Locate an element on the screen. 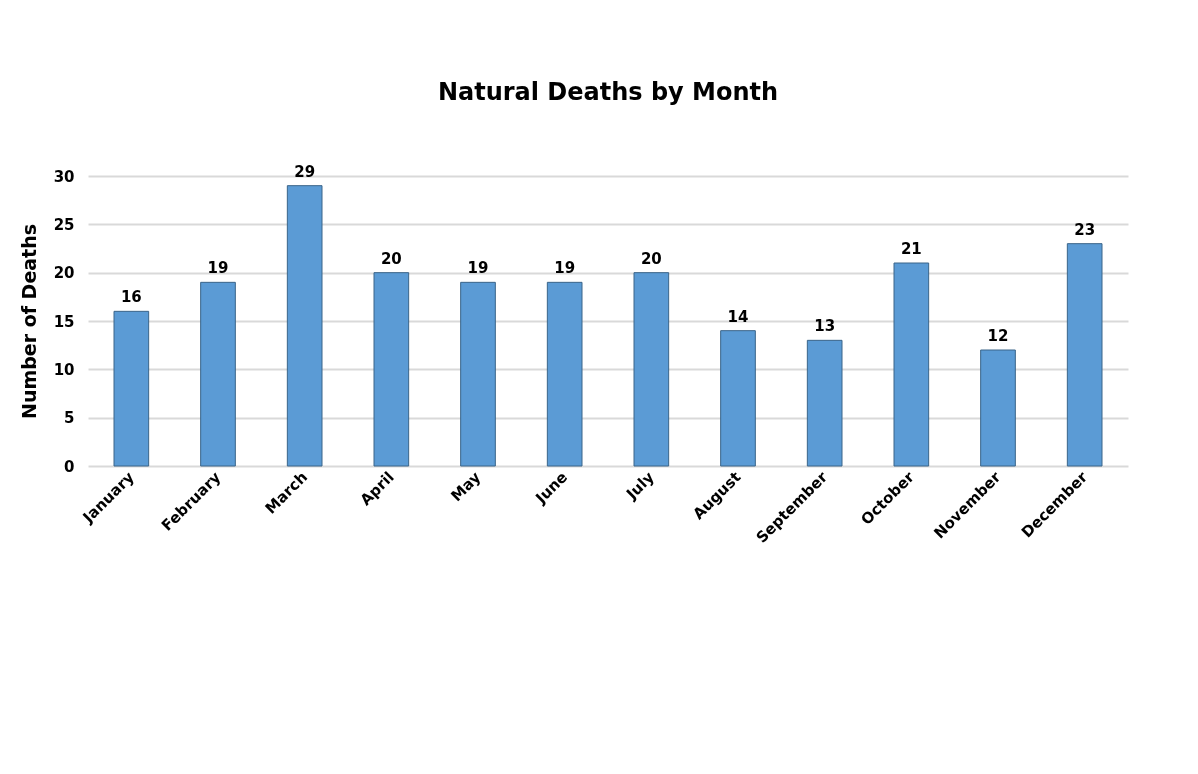 The image size is (1198, 774). y-axis-title: Number of Deaths is located at coordinates (28, 321).